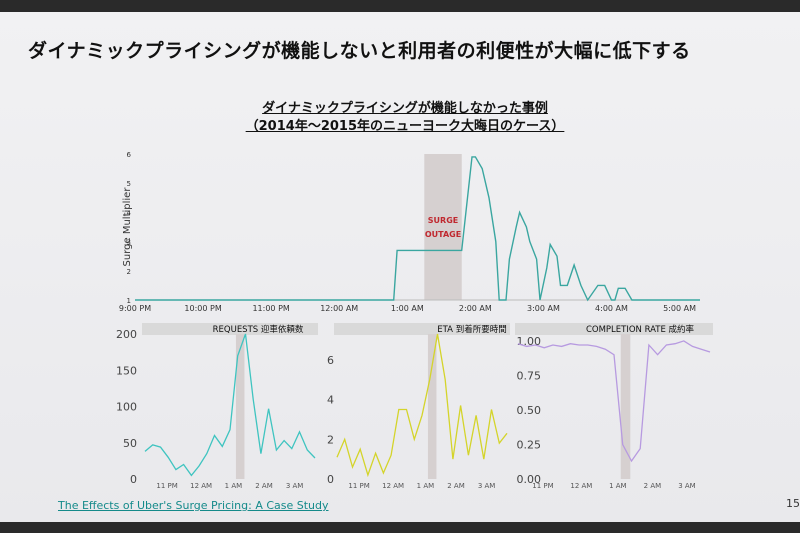 This screenshot has width=800, height=533. I want to click on eta-series-line, so click(422, 405).